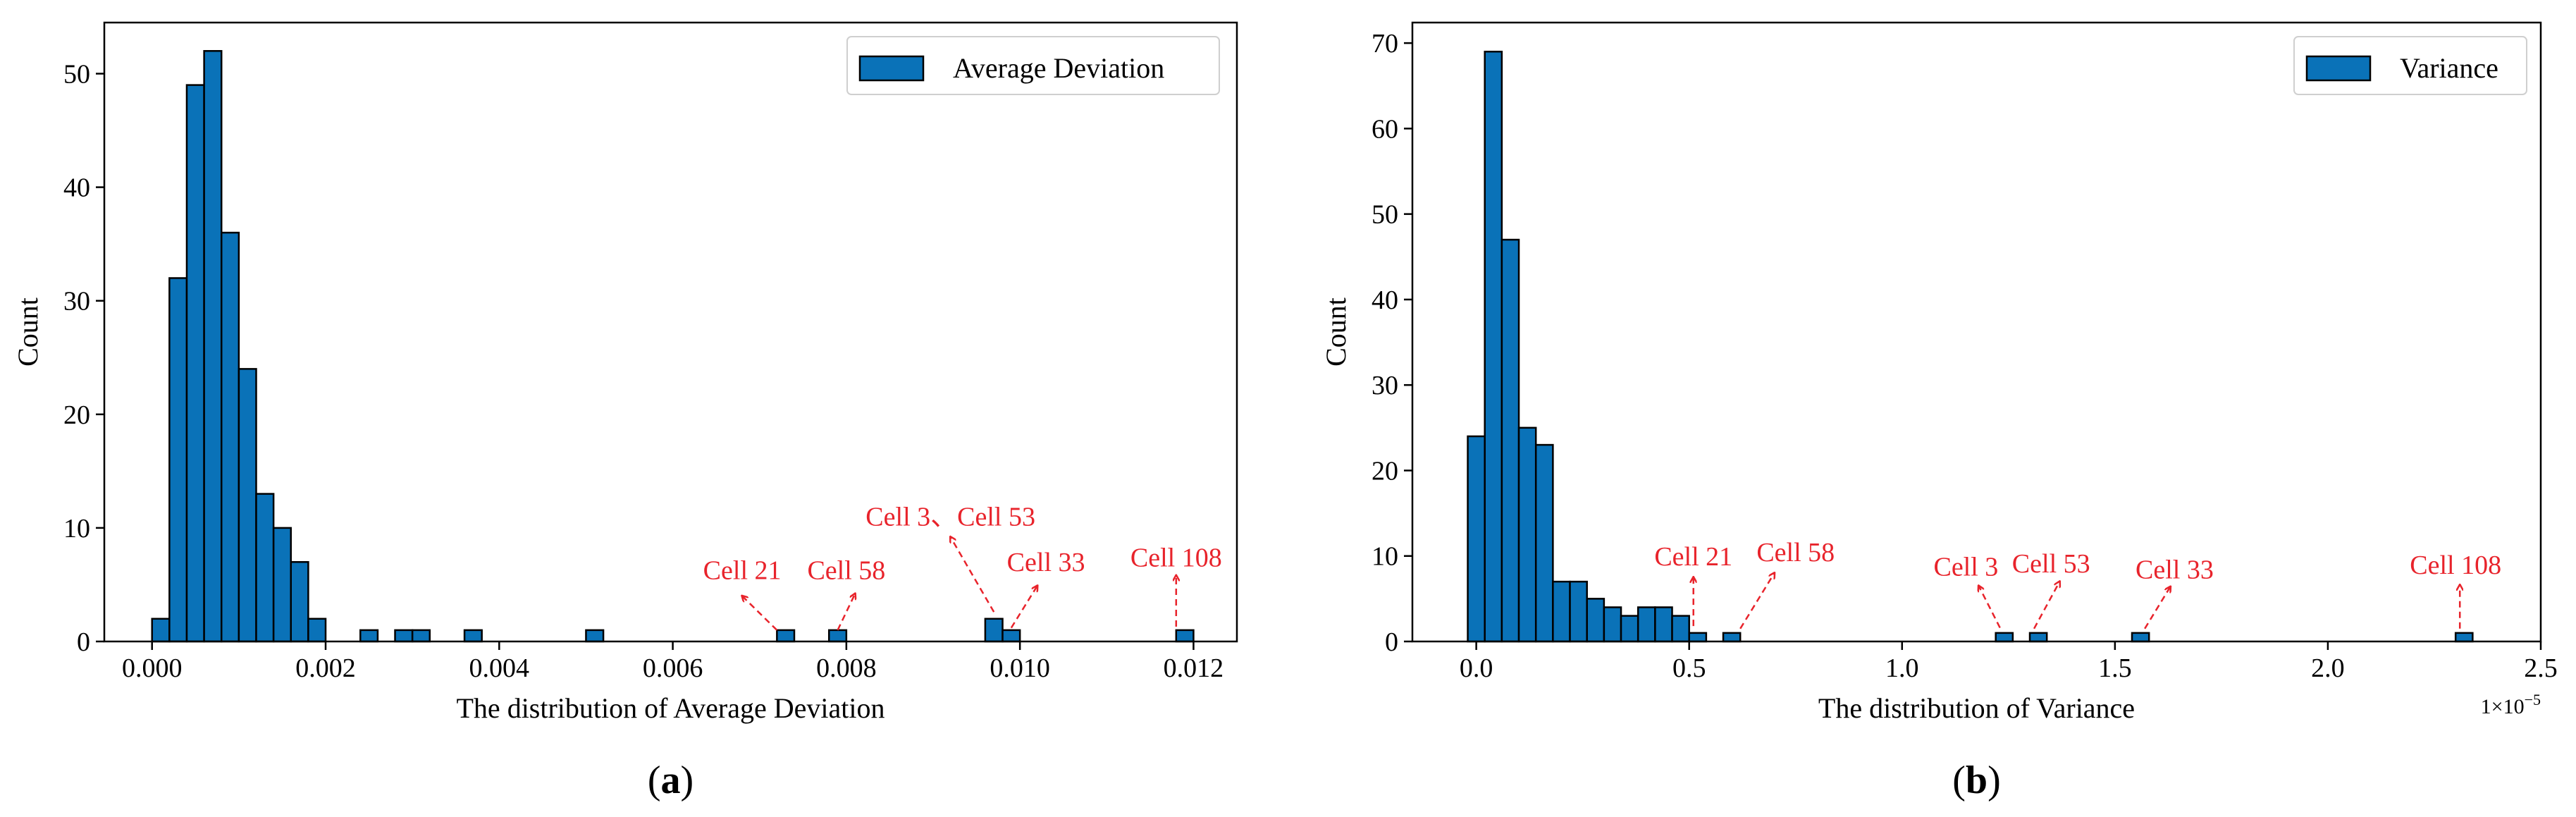  Describe the element at coordinates (1976, 708) in the screenshot. I see `x-axis-label: The distribution of Variance` at that location.